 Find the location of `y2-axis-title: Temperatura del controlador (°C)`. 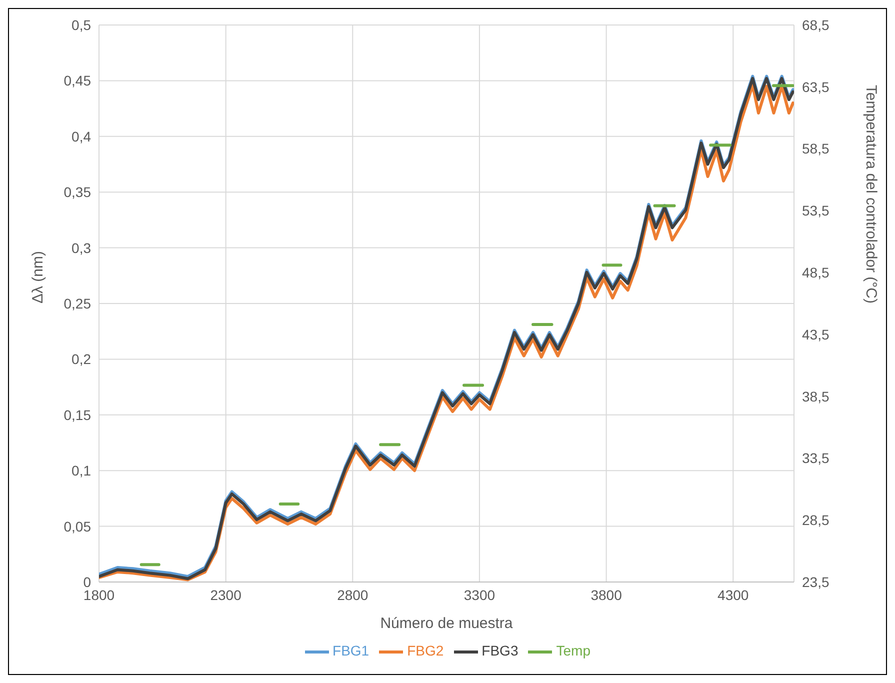

y2-axis-title: Temperatura del controlador (°C) is located at coordinates (871, 194).